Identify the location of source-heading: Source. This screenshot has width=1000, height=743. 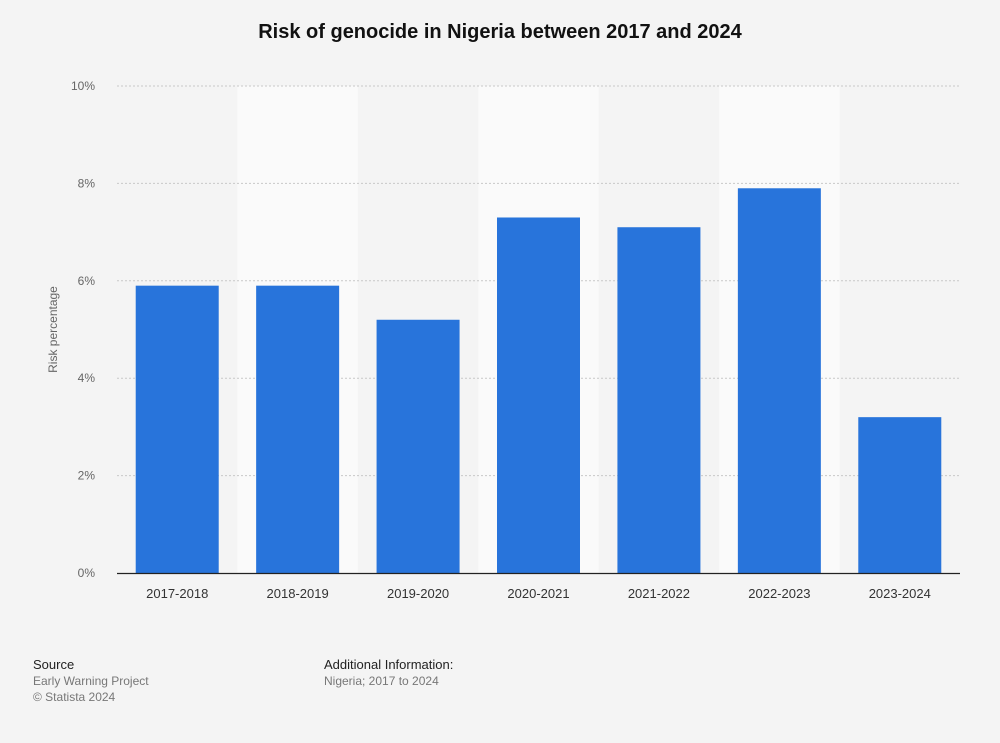
(54, 664).